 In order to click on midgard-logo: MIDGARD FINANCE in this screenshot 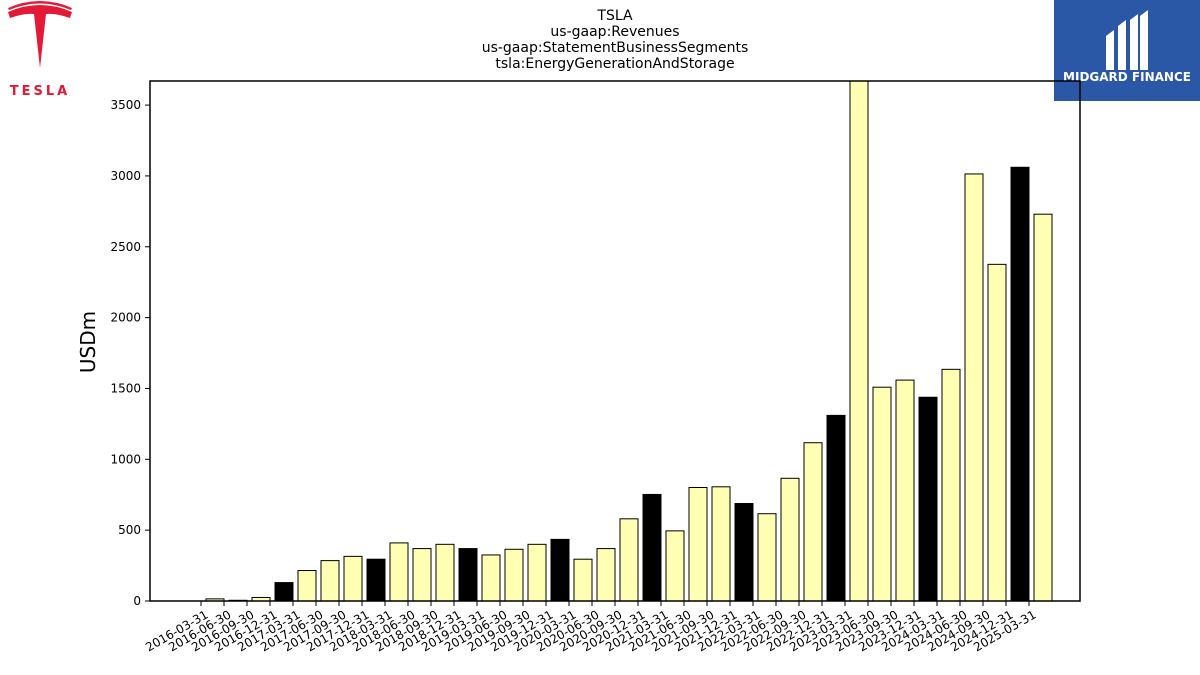, I will do `click(1127, 50)`.